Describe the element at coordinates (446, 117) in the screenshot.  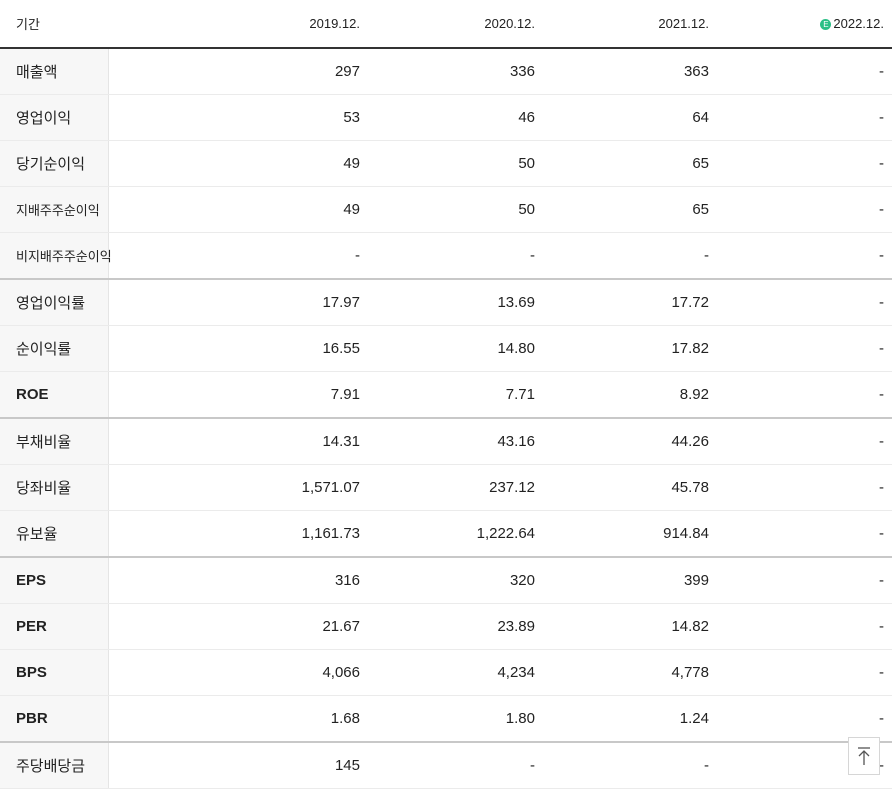
I see `table-row-operating-income: 영업이익 53 46 64 -` at that location.